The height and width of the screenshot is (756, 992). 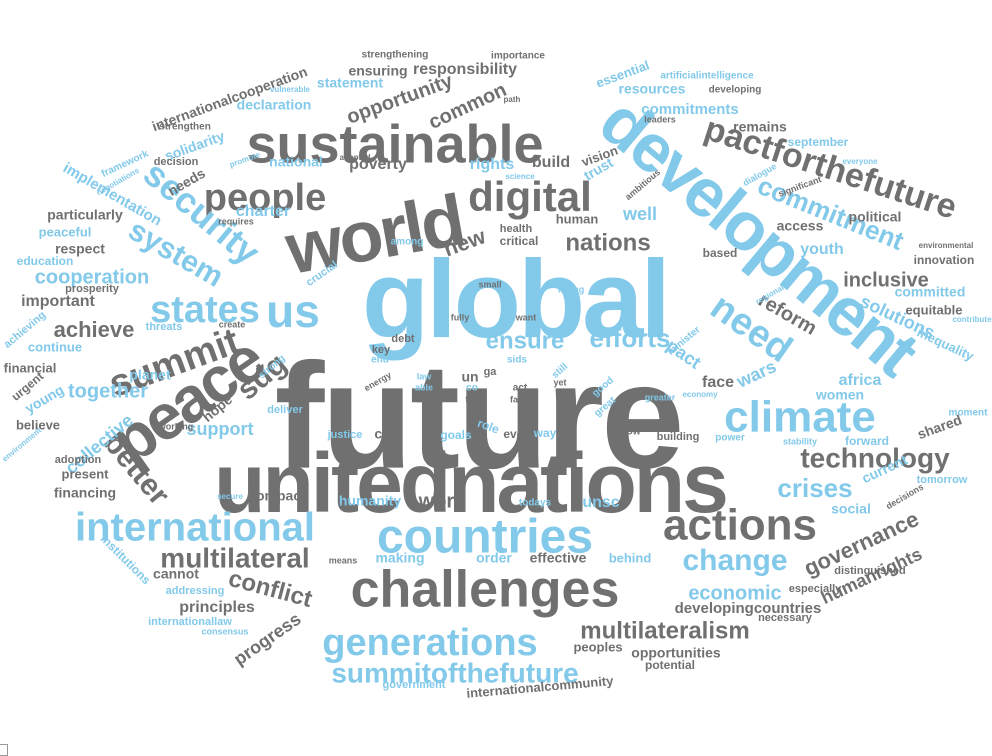 I want to click on cloud-word: charter, so click(x=263, y=211).